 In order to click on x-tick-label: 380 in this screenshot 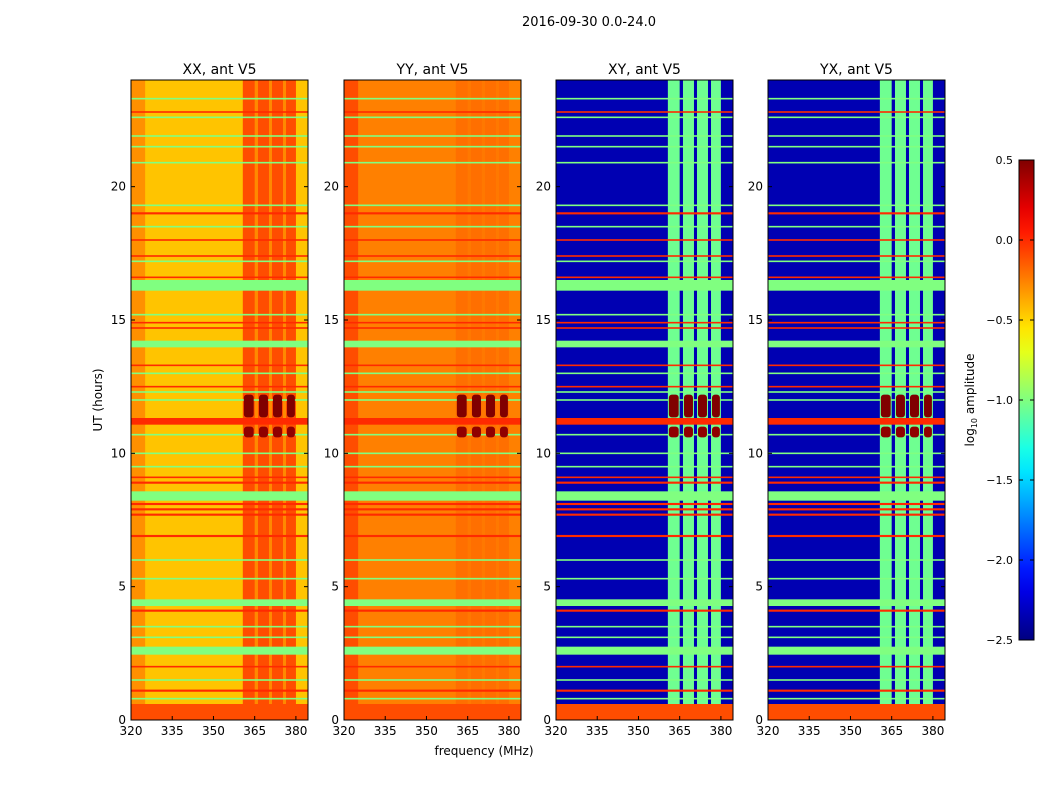, I will do `click(295, 731)`.